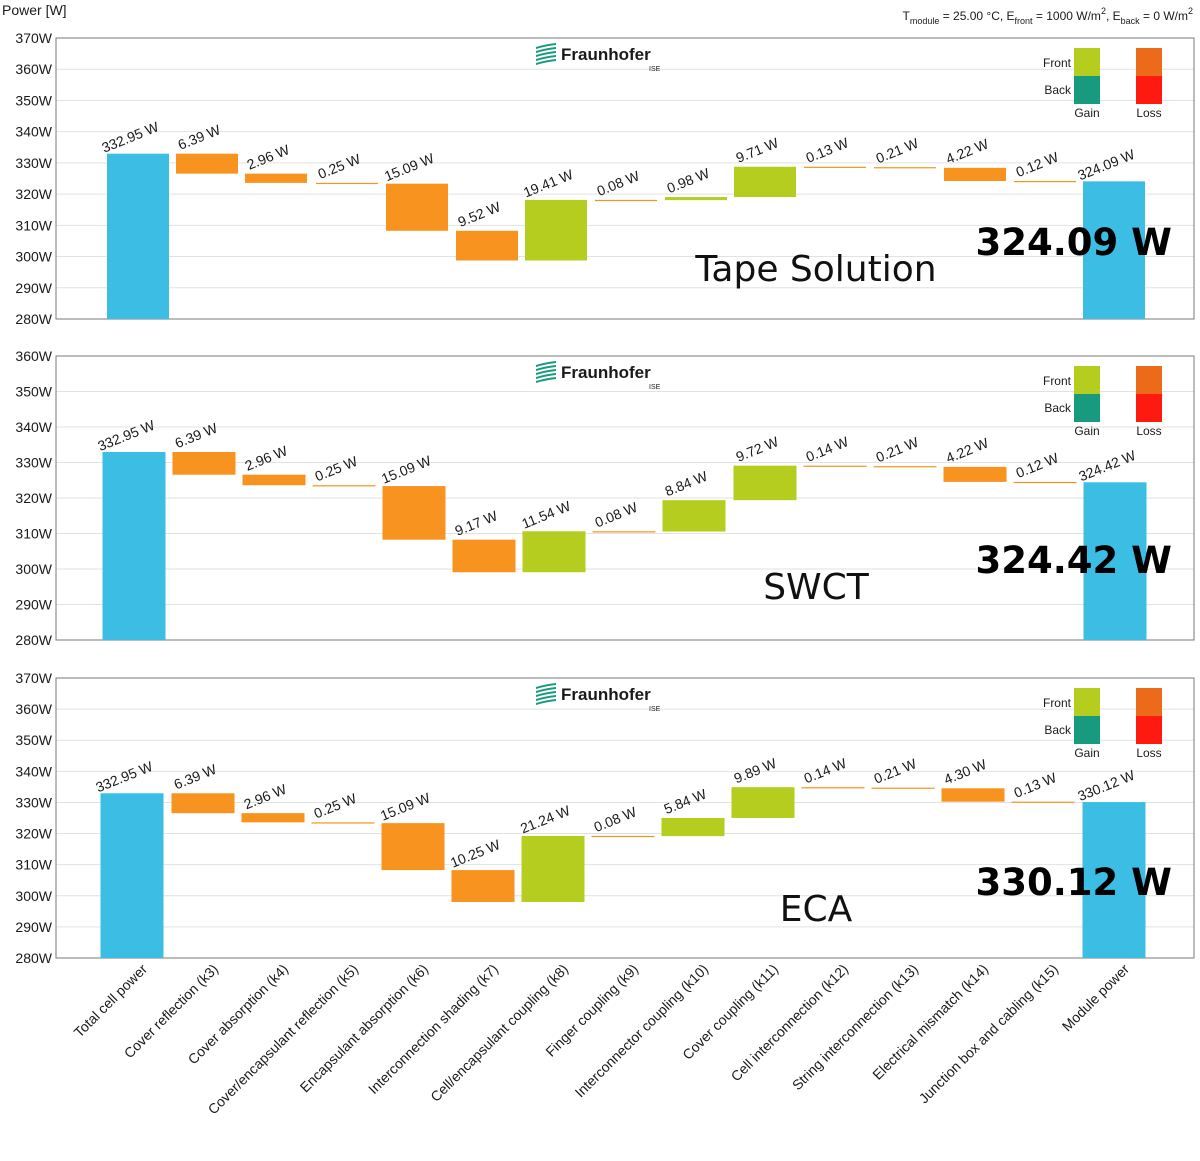 The image size is (1200, 1161). I want to click on category-label: Electrical mismatch (k14), so click(930, 1022).